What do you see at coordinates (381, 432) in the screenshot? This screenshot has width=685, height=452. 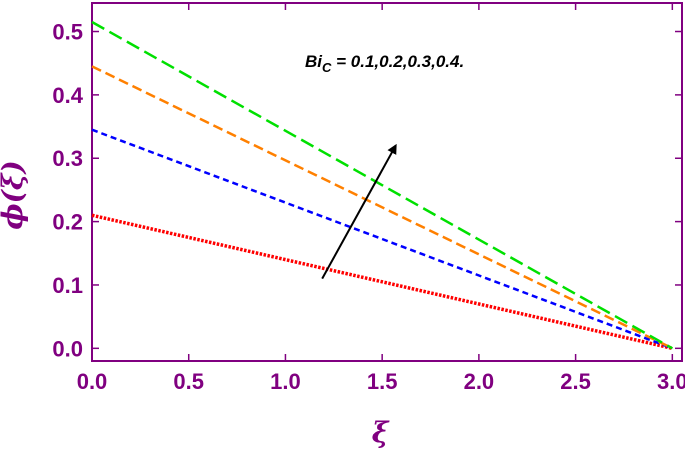 I see `x-axis-title: ξ` at bounding box center [381, 432].